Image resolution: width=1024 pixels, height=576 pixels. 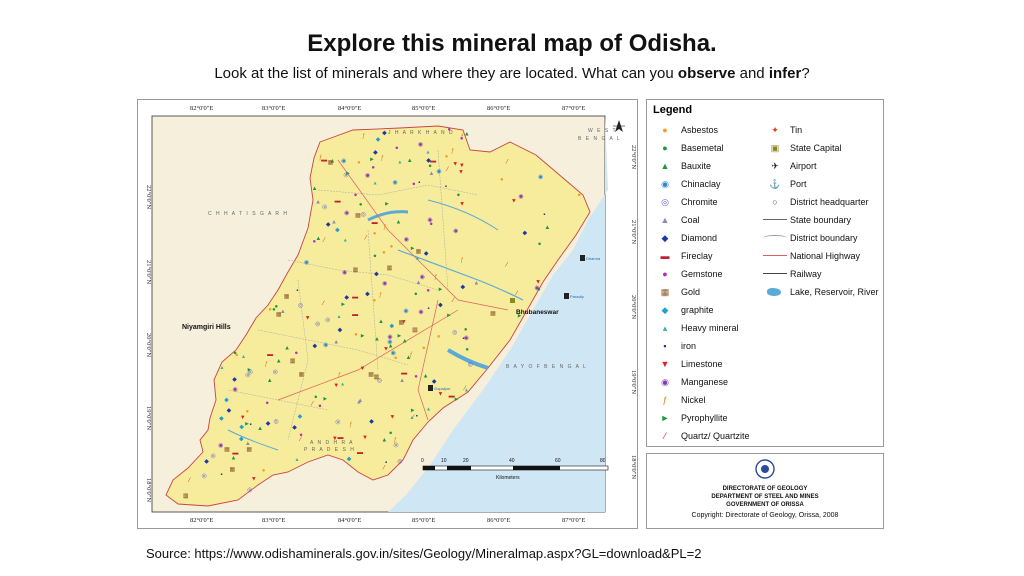 I want to click on asbestos-legend-icon: ●, so click(x=665, y=130).